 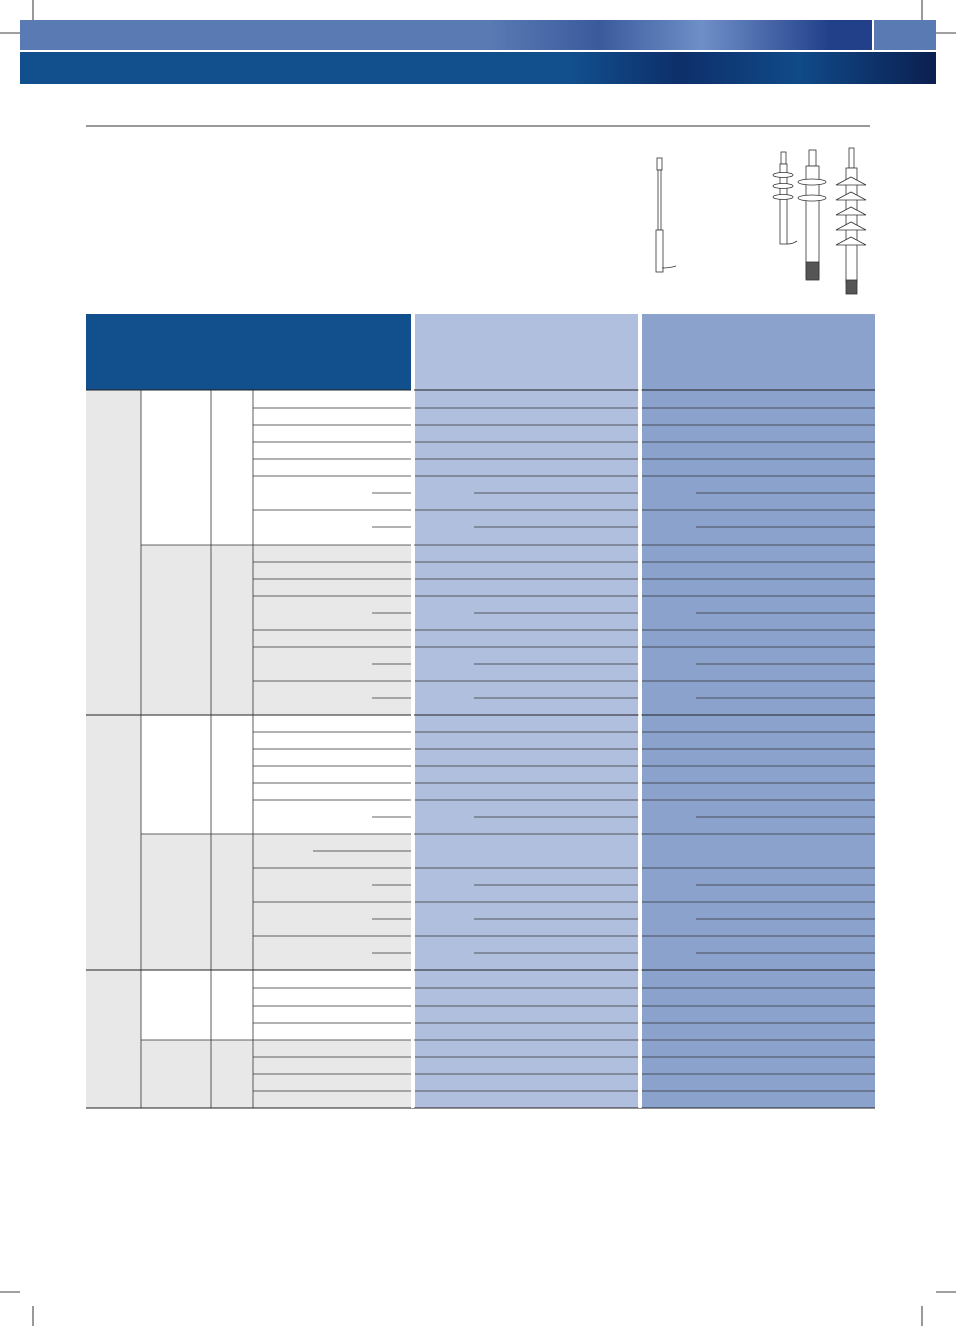 What do you see at coordinates (446, 35) in the screenshot?
I see `header-bar` at bounding box center [446, 35].